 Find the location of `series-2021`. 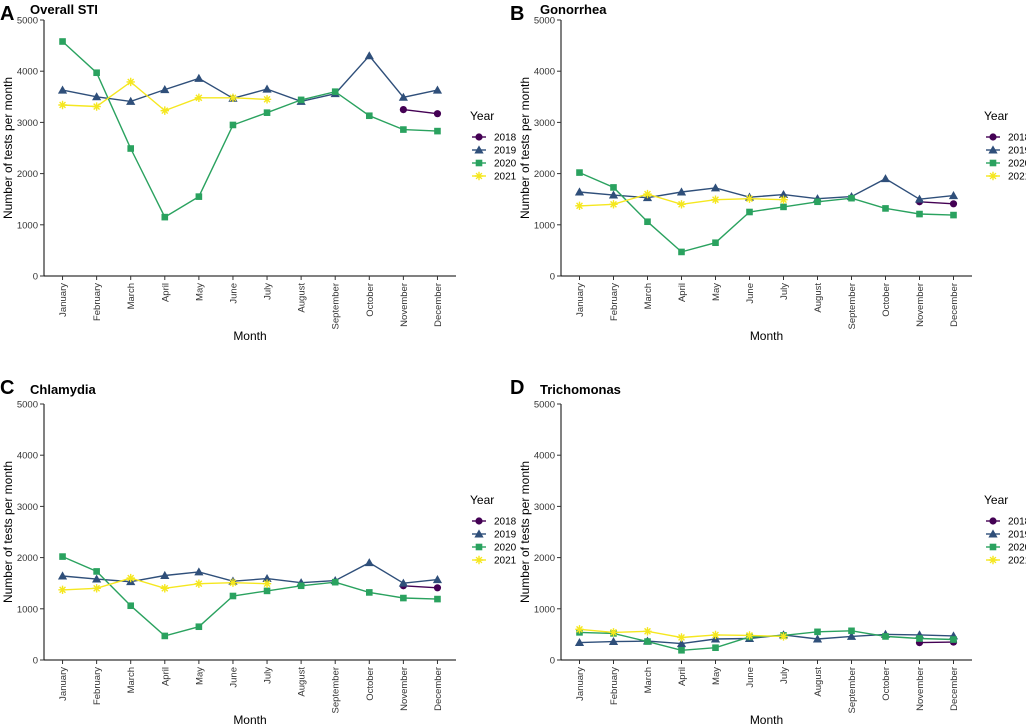

series-2021 is located at coordinates (681, 633).